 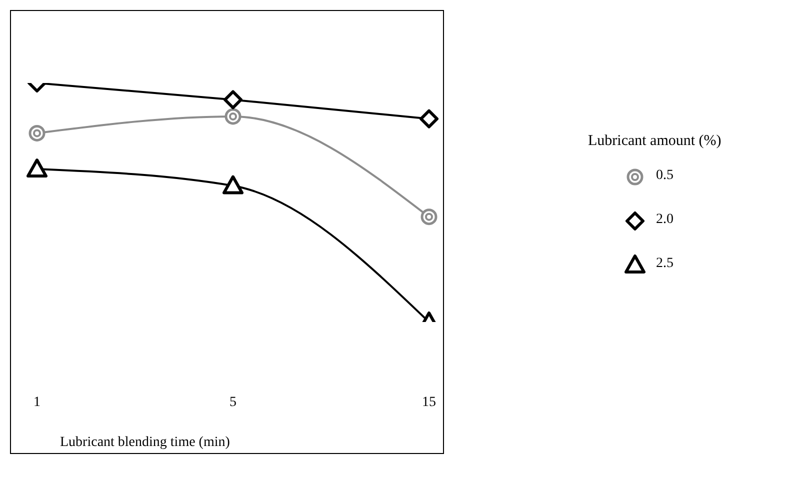 What do you see at coordinates (37, 402) in the screenshot?
I see `x-tick-label: 1` at bounding box center [37, 402].